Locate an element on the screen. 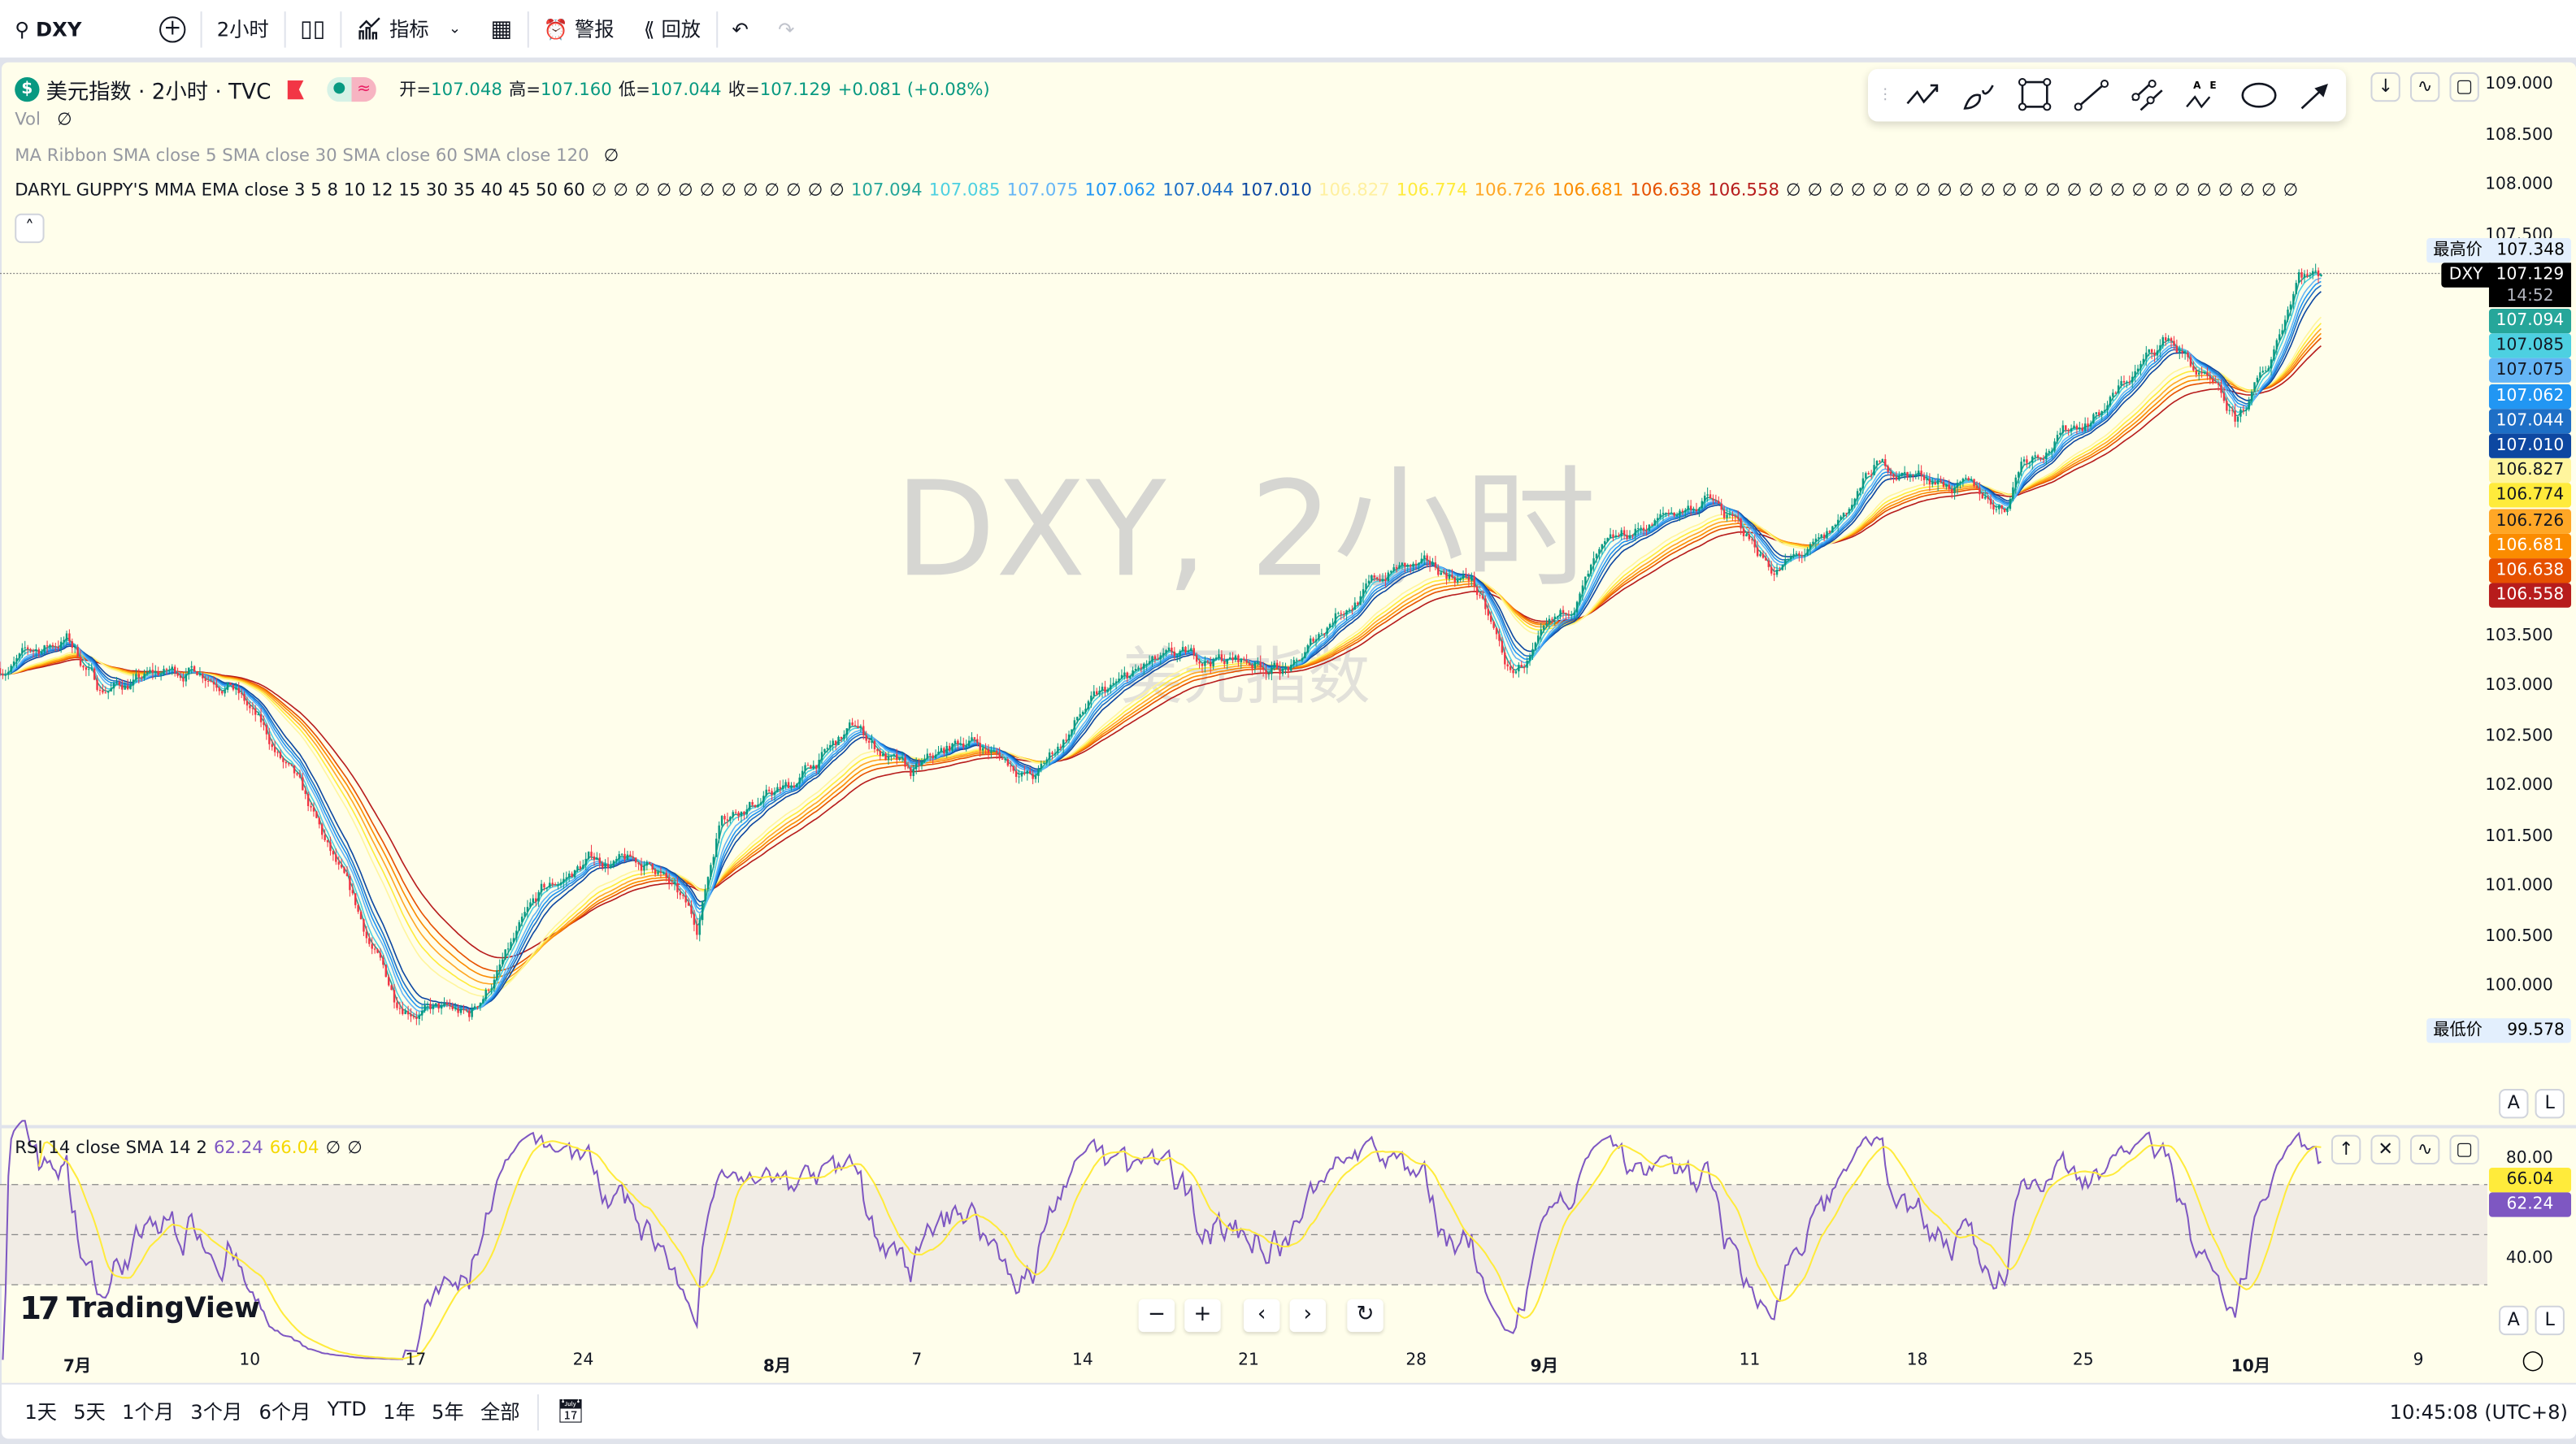 The height and width of the screenshot is (1444, 2576). trend-line-tool-icon is located at coordinates (2092, 95).